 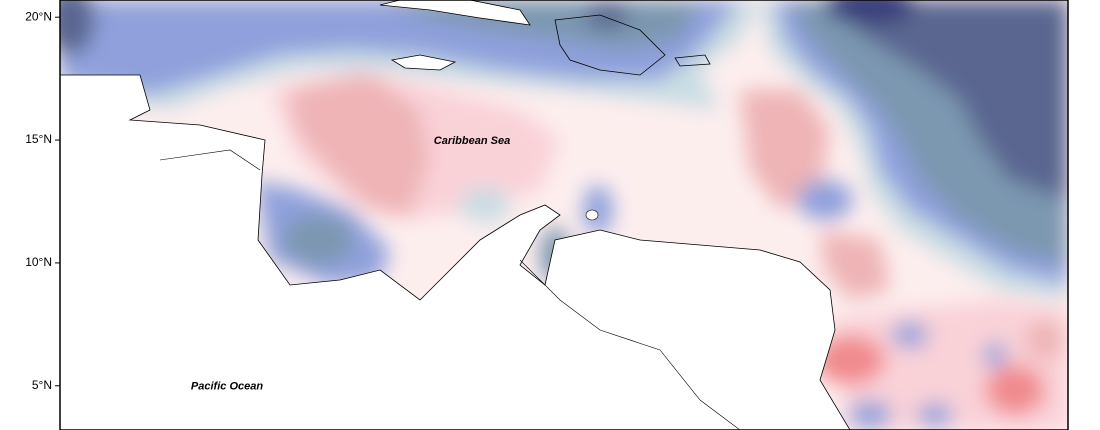 What do you see at coordinates (42, 200) in the screenshot?
I see `axis: 20°N 15°N 10°N 5°N` at bounding box center [42, 200].